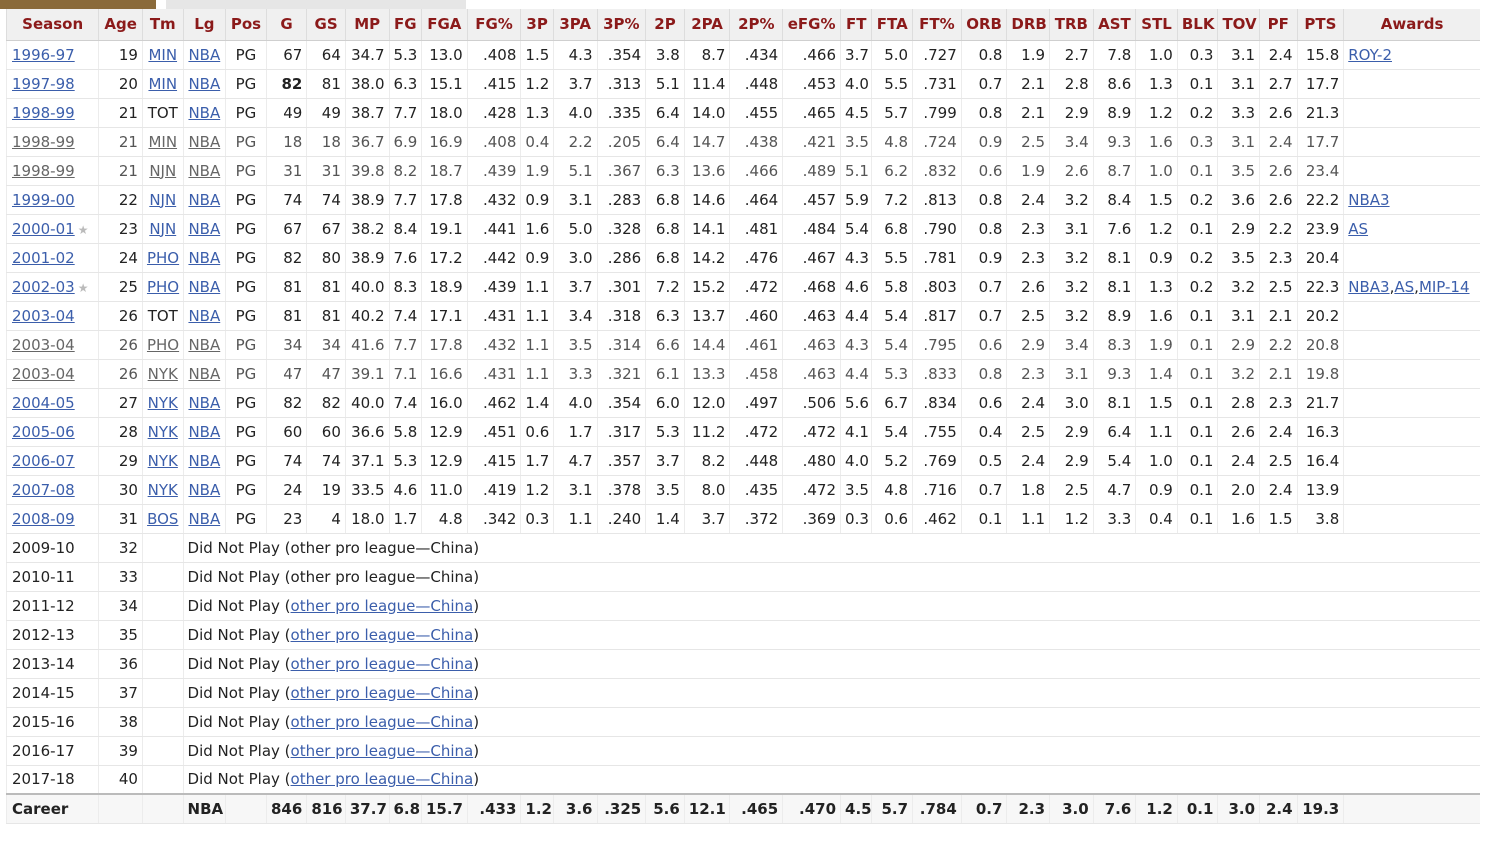 This screenshot has height=859, width=1487. Describe the element at coordinates (162, 25) in the screenshot. I see `column-header-tm: Tm` at that location.